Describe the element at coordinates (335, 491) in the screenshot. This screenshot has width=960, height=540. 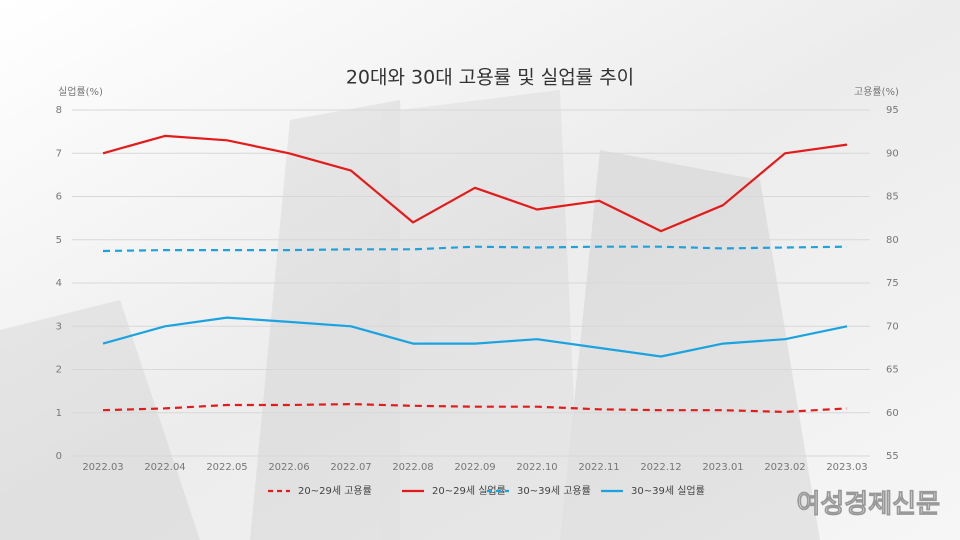
I see `legend-label: 20~29세 고용률` at that location.